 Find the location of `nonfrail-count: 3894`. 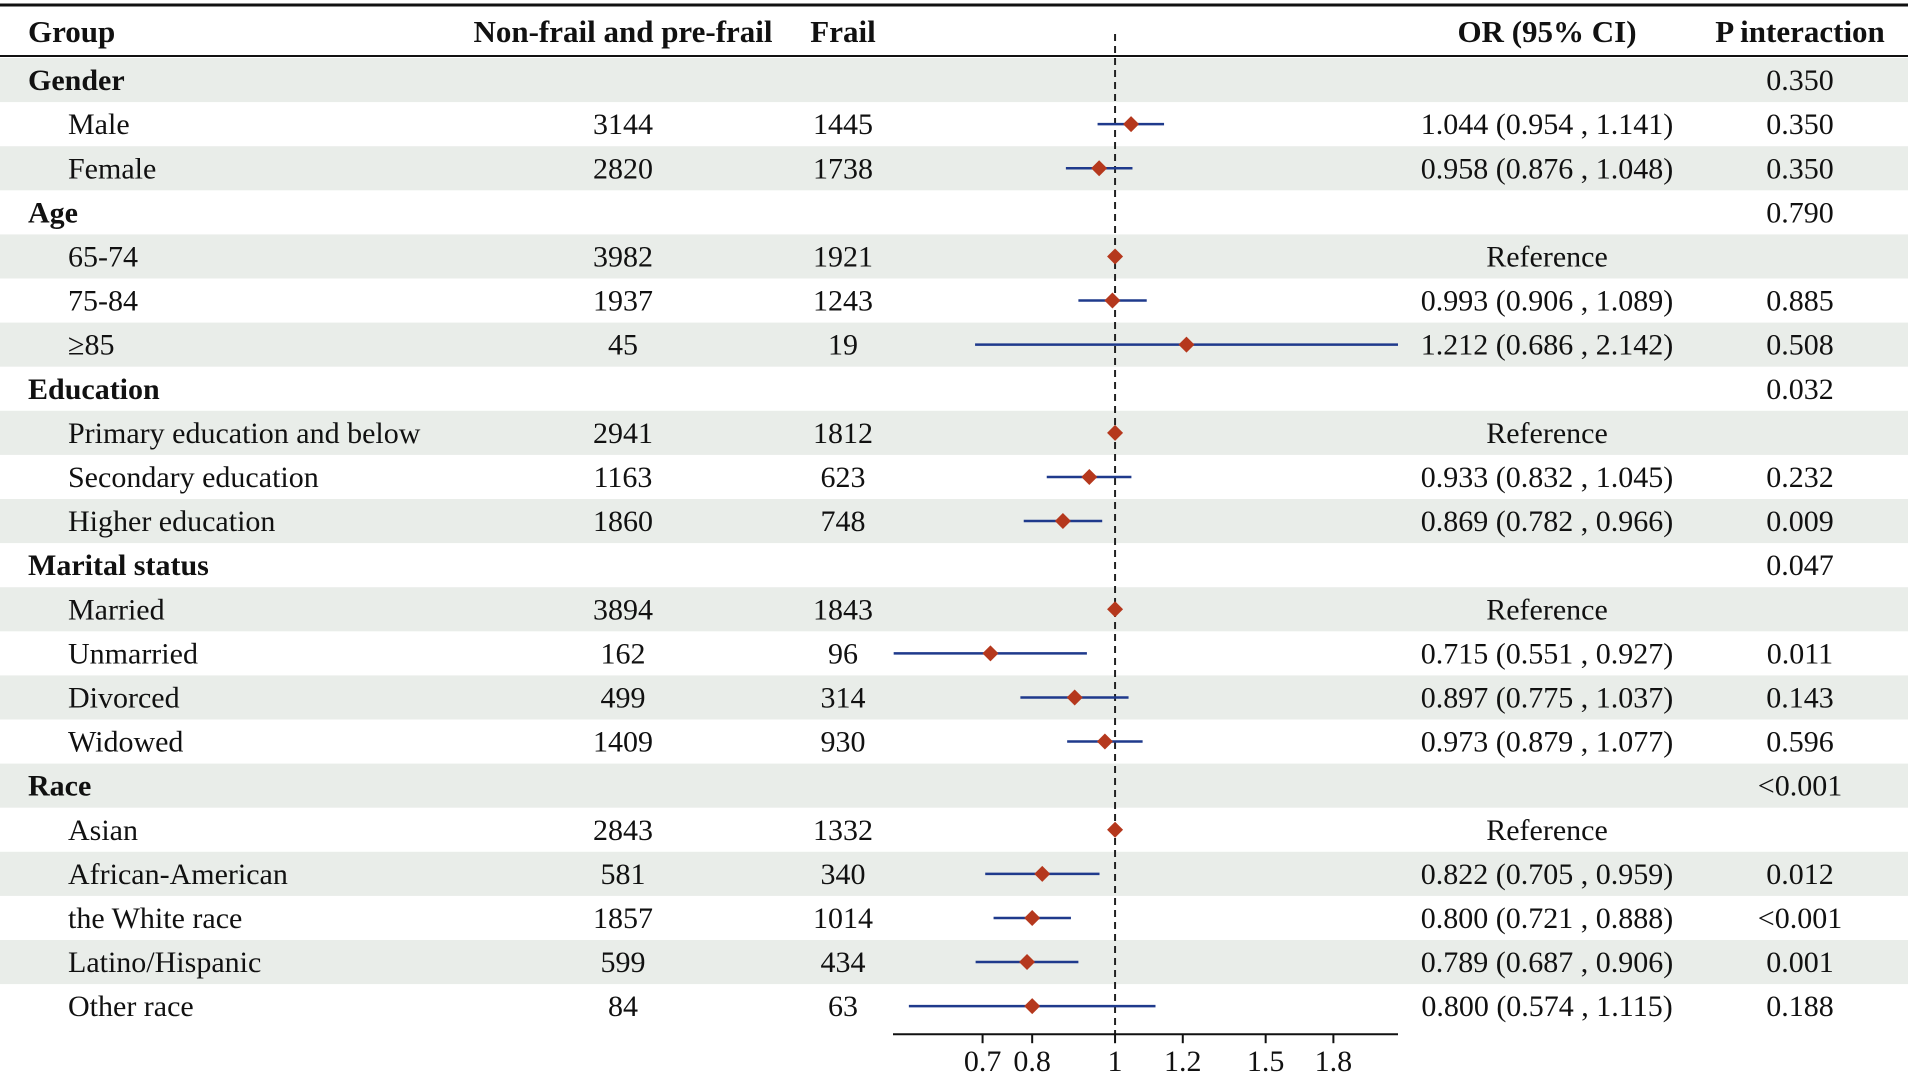

nonfrail-count: 3894 is located at coordinates (623, 609).